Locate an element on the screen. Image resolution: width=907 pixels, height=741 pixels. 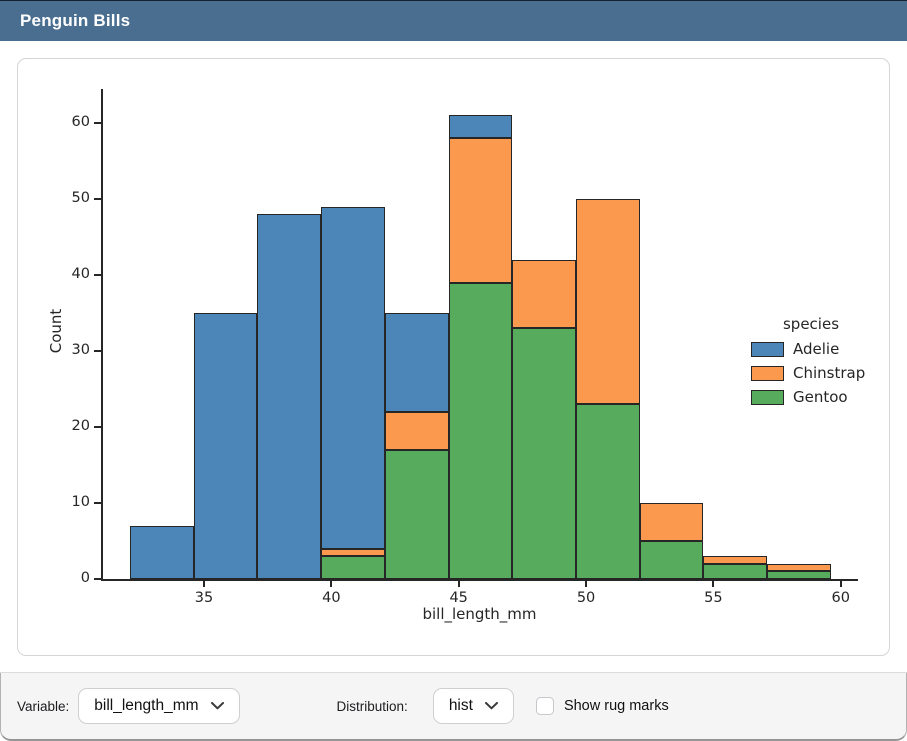
footer-divider is located at coordinates (453, 672).